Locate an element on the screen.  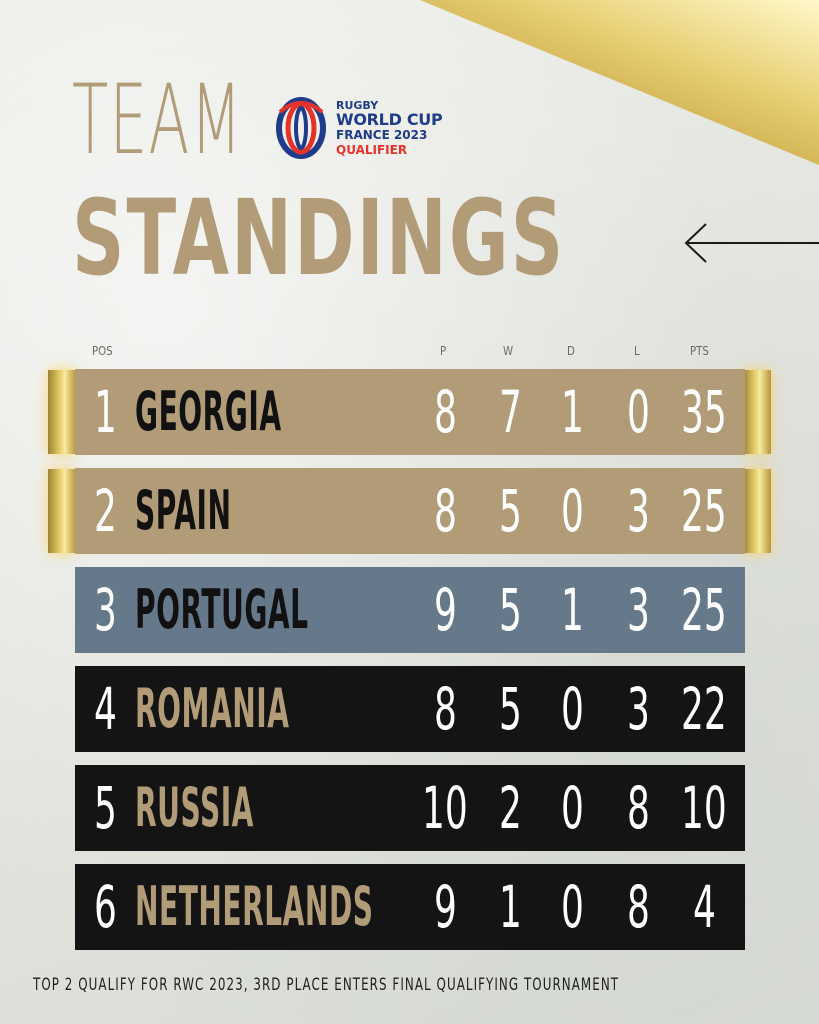
team-name-cell: PORTUGAL is located at coordinates (222, 609).